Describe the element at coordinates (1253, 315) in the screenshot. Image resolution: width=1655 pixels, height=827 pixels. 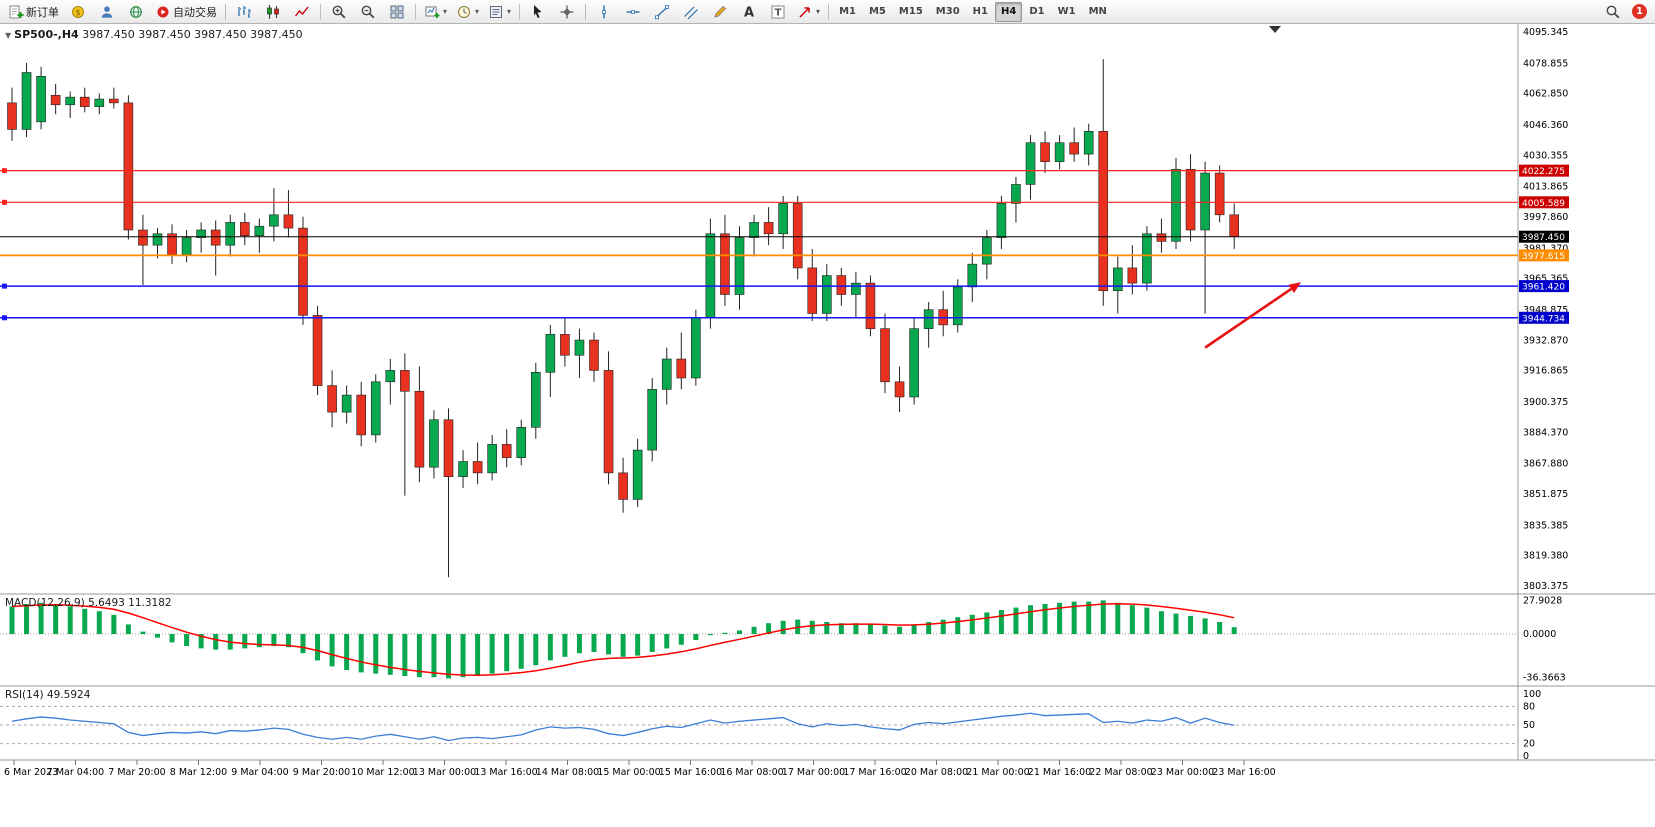
I see `annotation-arrow` at that location.